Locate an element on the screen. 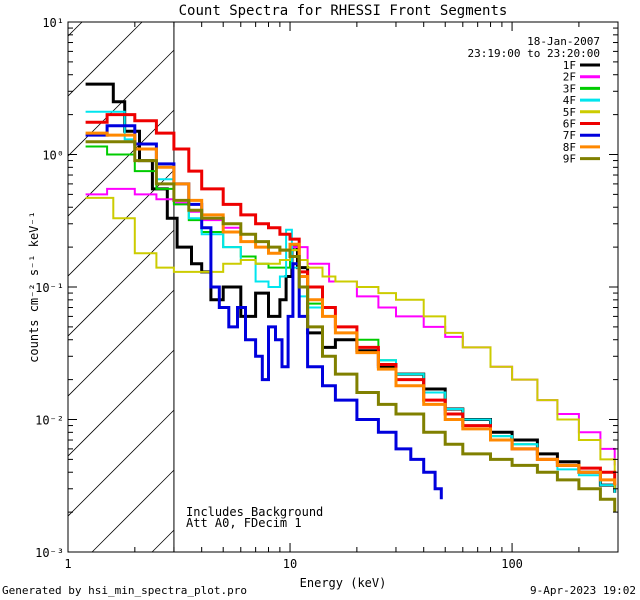 This screenshot has height=600, width=640. legend-label-8F: 8F is located at coordinates (569, 147).